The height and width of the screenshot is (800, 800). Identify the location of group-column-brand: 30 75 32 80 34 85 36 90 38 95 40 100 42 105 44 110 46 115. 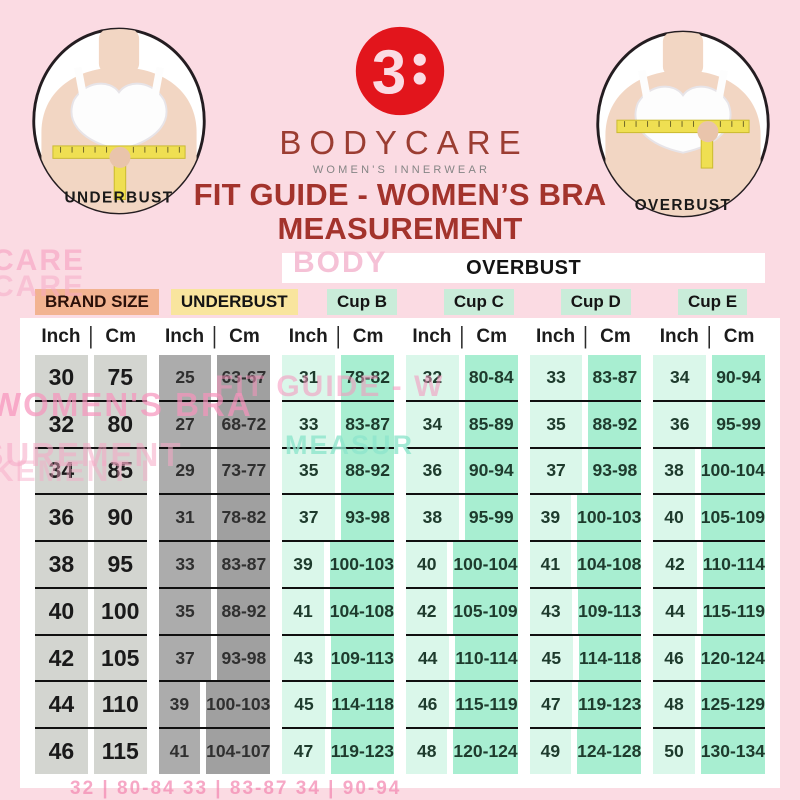
(91, 565).